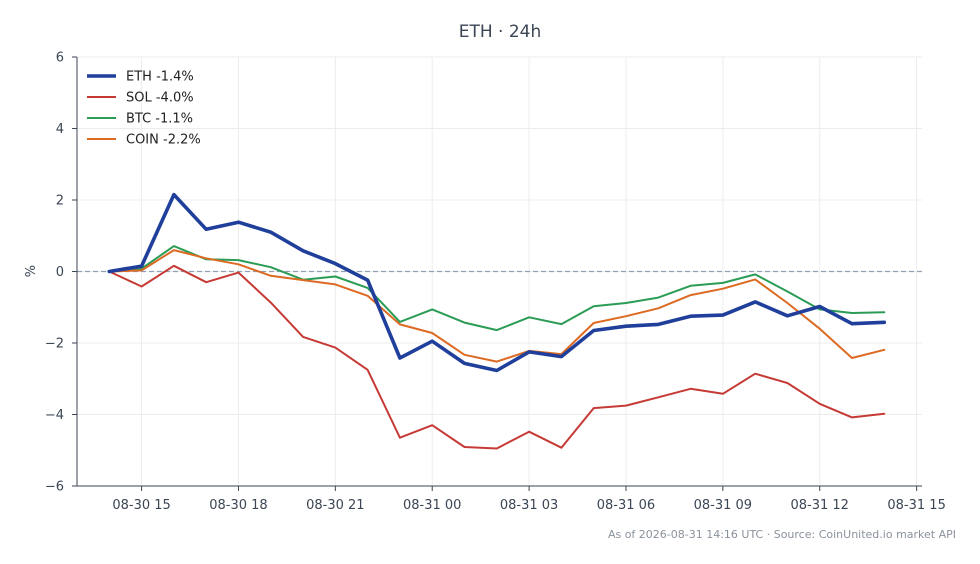 The height and width of the screenshot is (564, 980). What do you see at coordinates (238, 505) in the screenshot?
I see `x-tick-label: 08-30 18` at bounding box center [238, 505].